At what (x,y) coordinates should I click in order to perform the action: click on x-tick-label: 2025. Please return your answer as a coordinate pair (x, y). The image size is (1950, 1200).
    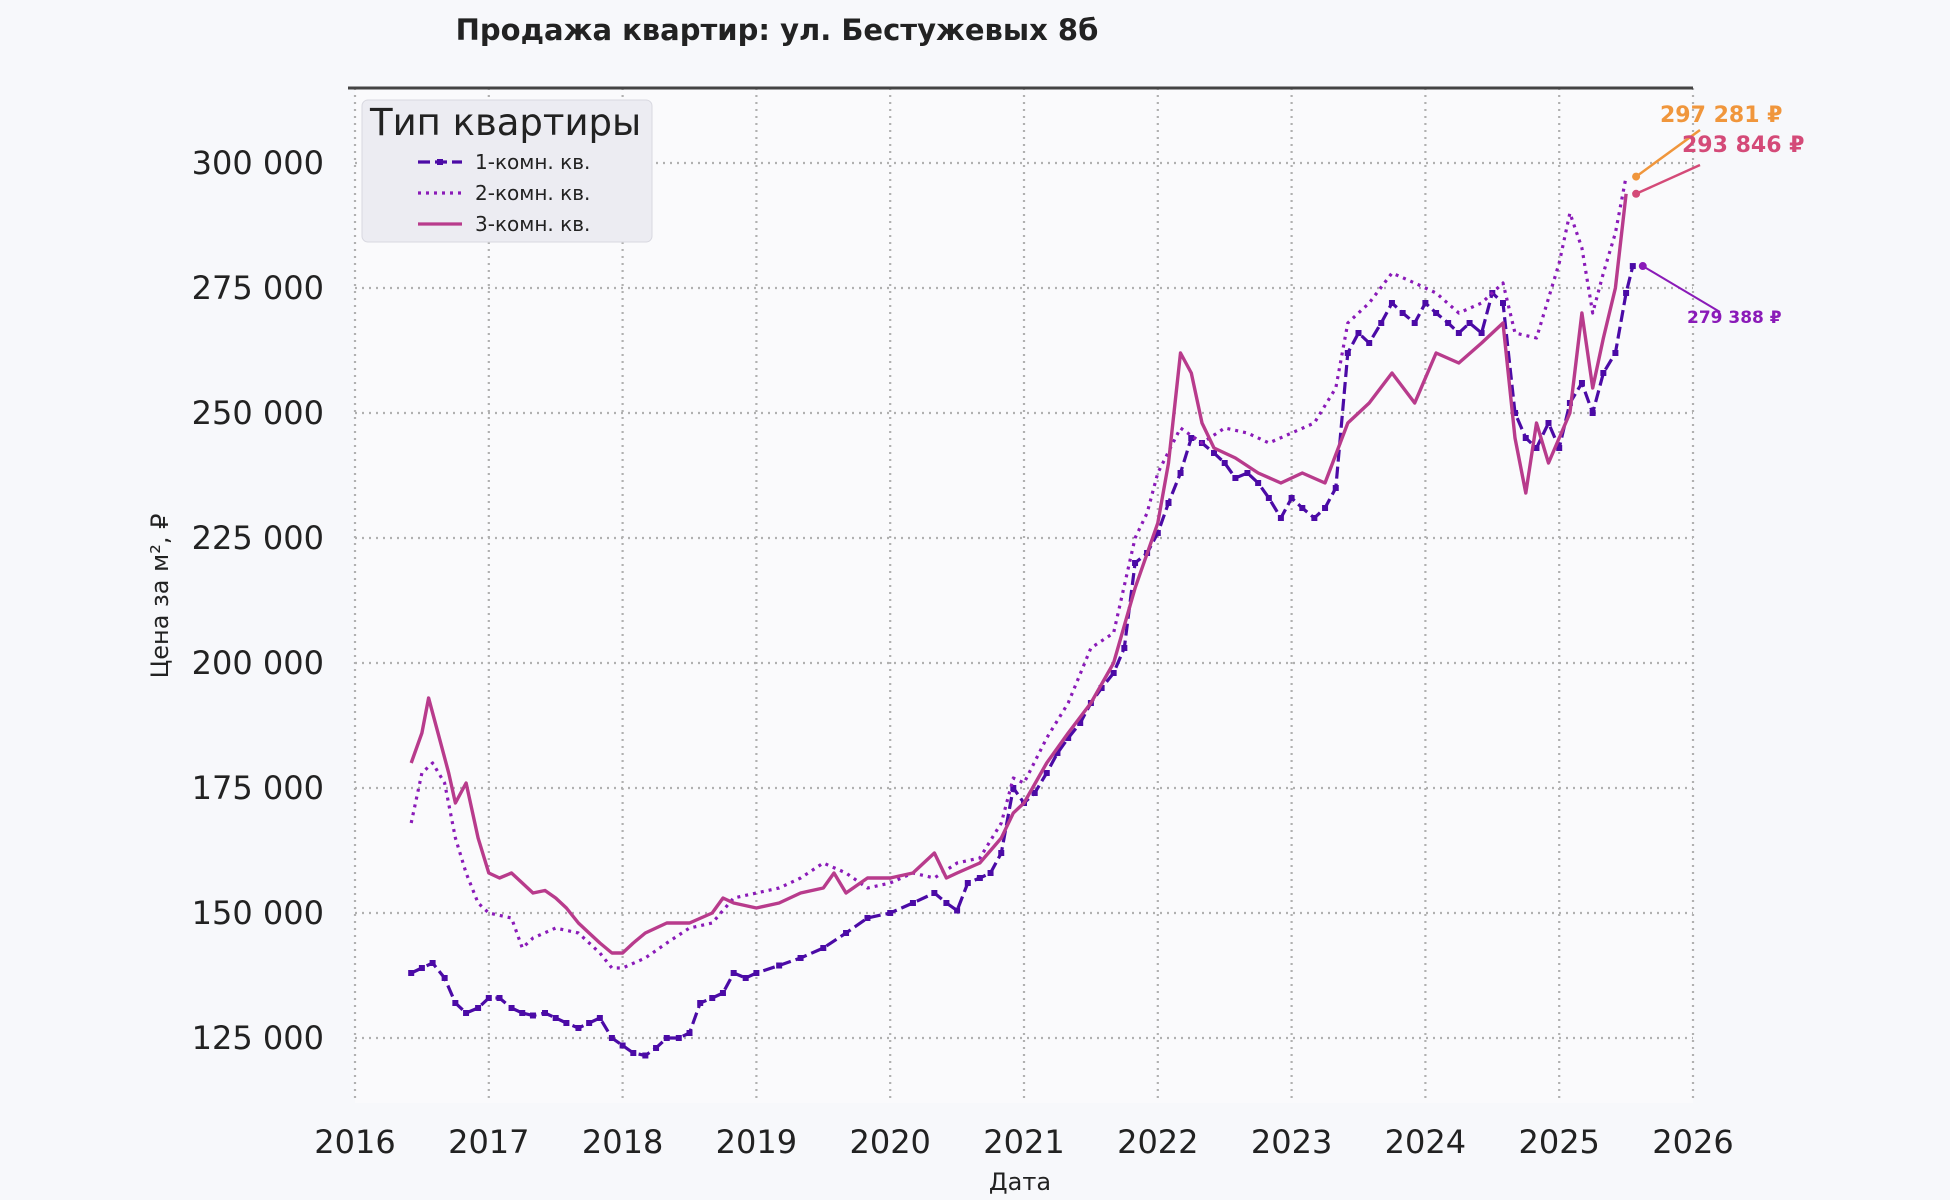
    Looking at the image, I should click on (1558, 1142).